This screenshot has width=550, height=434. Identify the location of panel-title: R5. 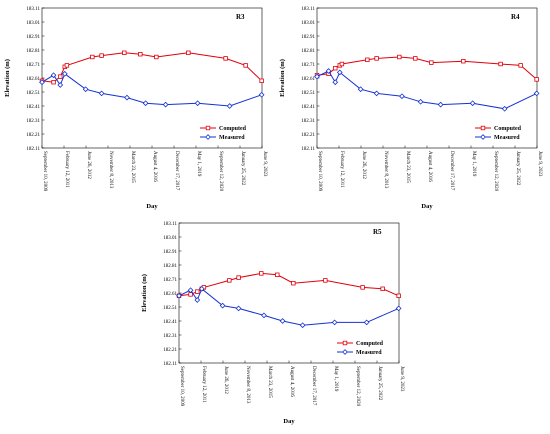
(377, 232).